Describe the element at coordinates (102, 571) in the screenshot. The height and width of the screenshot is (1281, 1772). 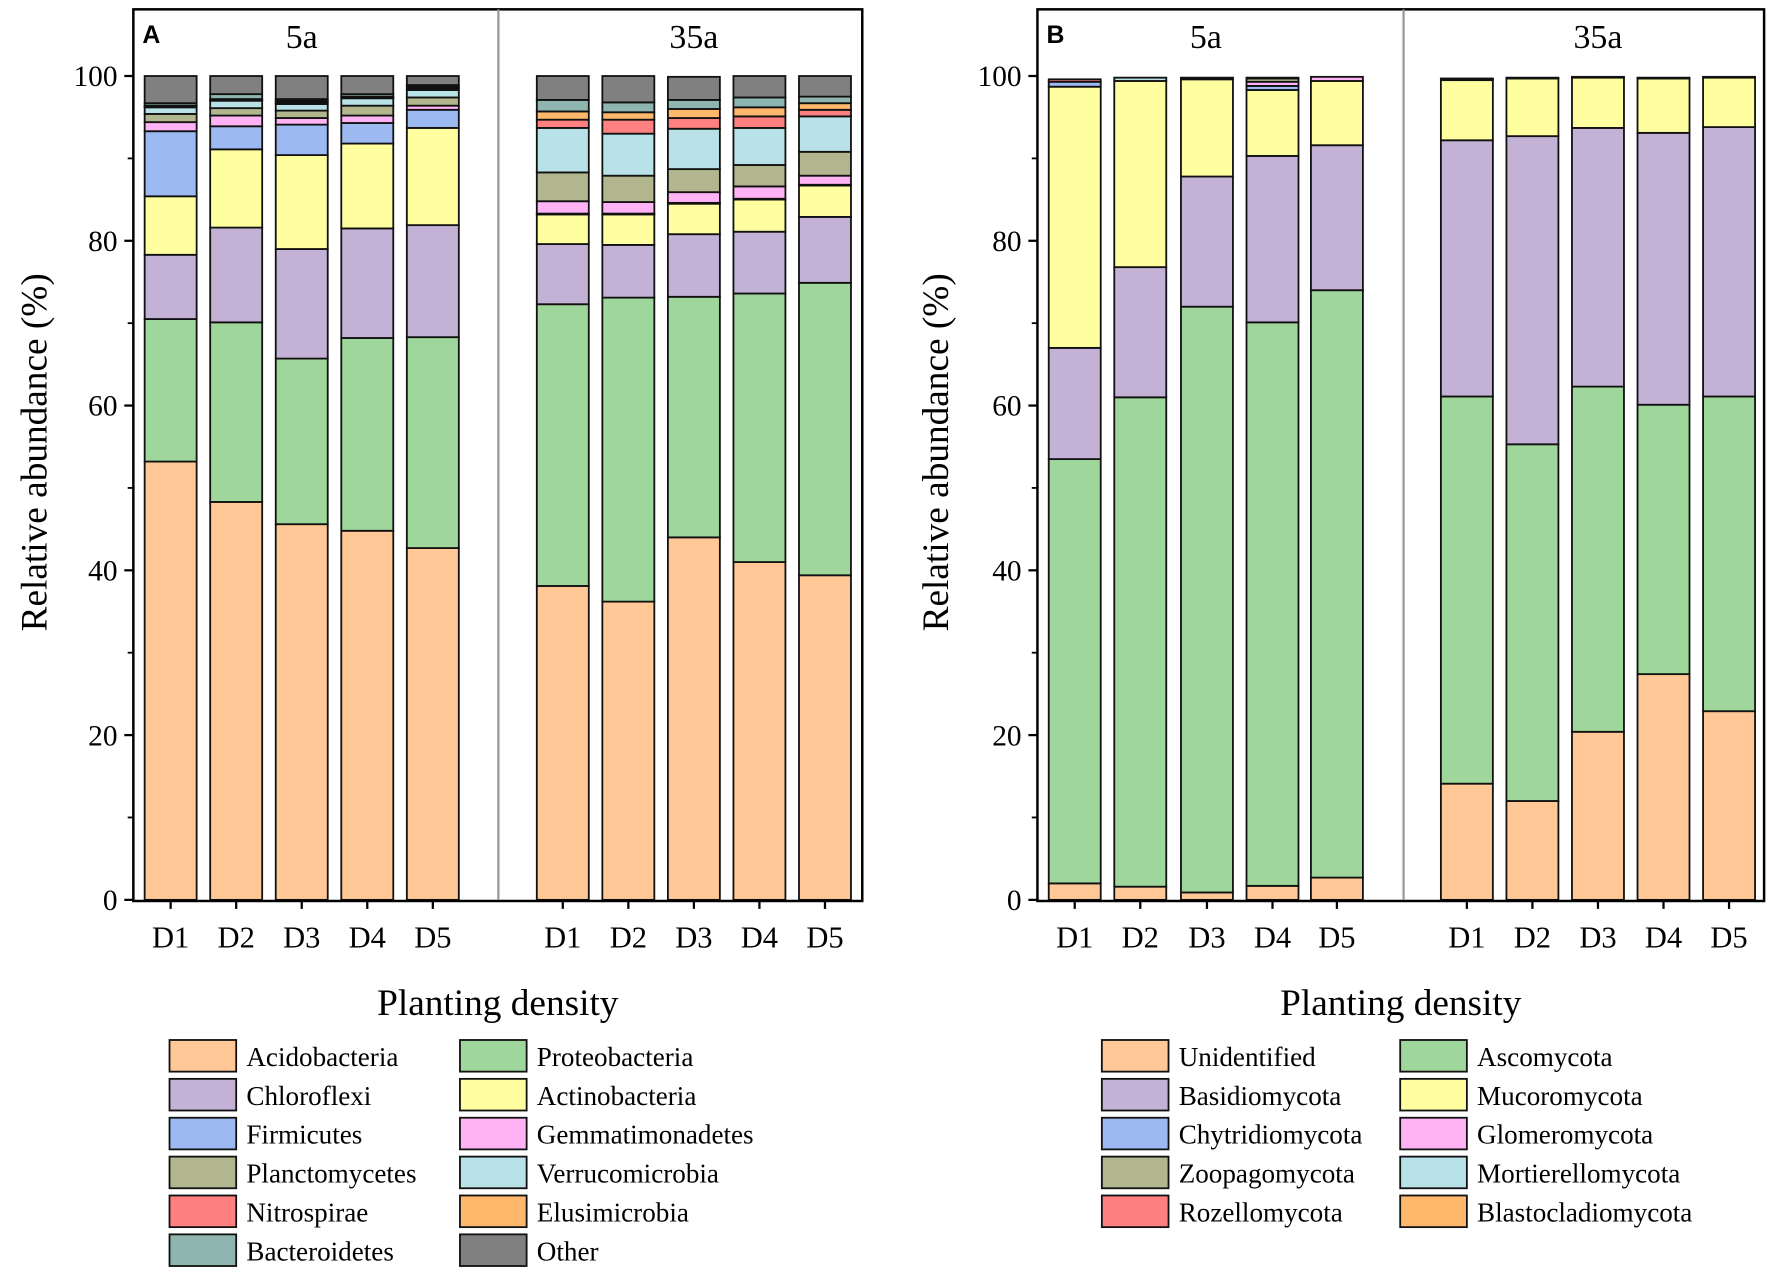
I see `y-tick-label: 40` at that location.